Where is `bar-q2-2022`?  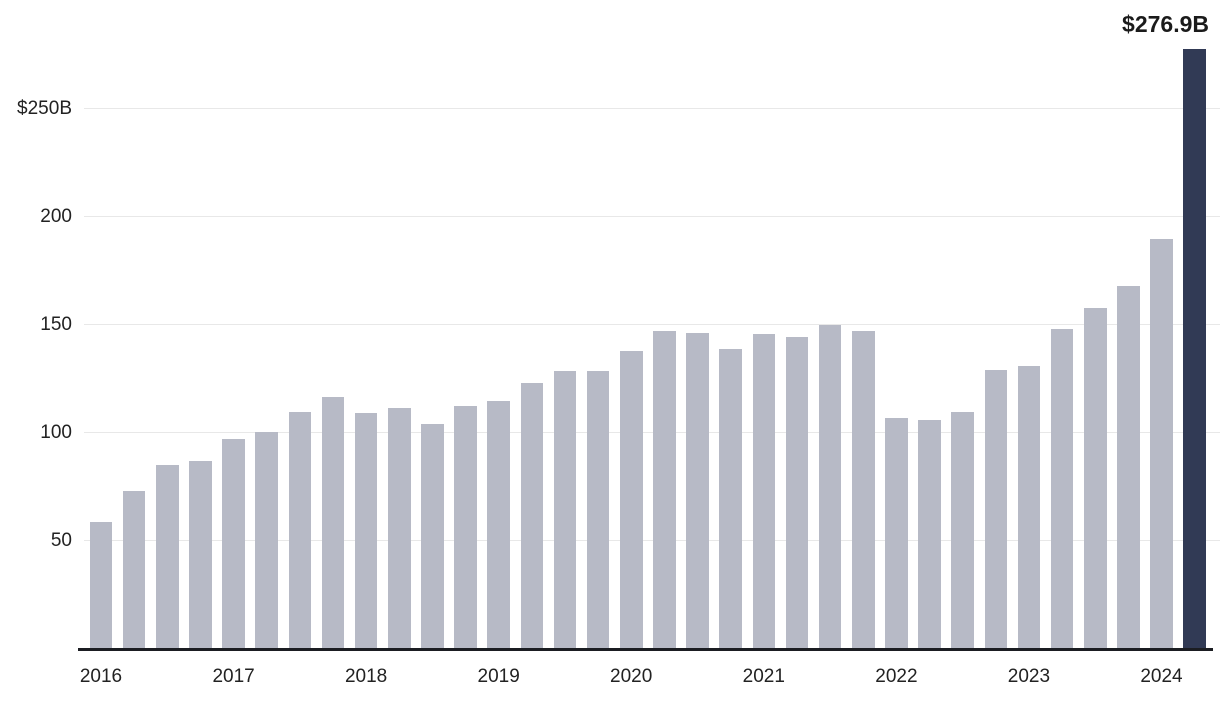 bar-q2-2022 is located at coordinates (929, 534).